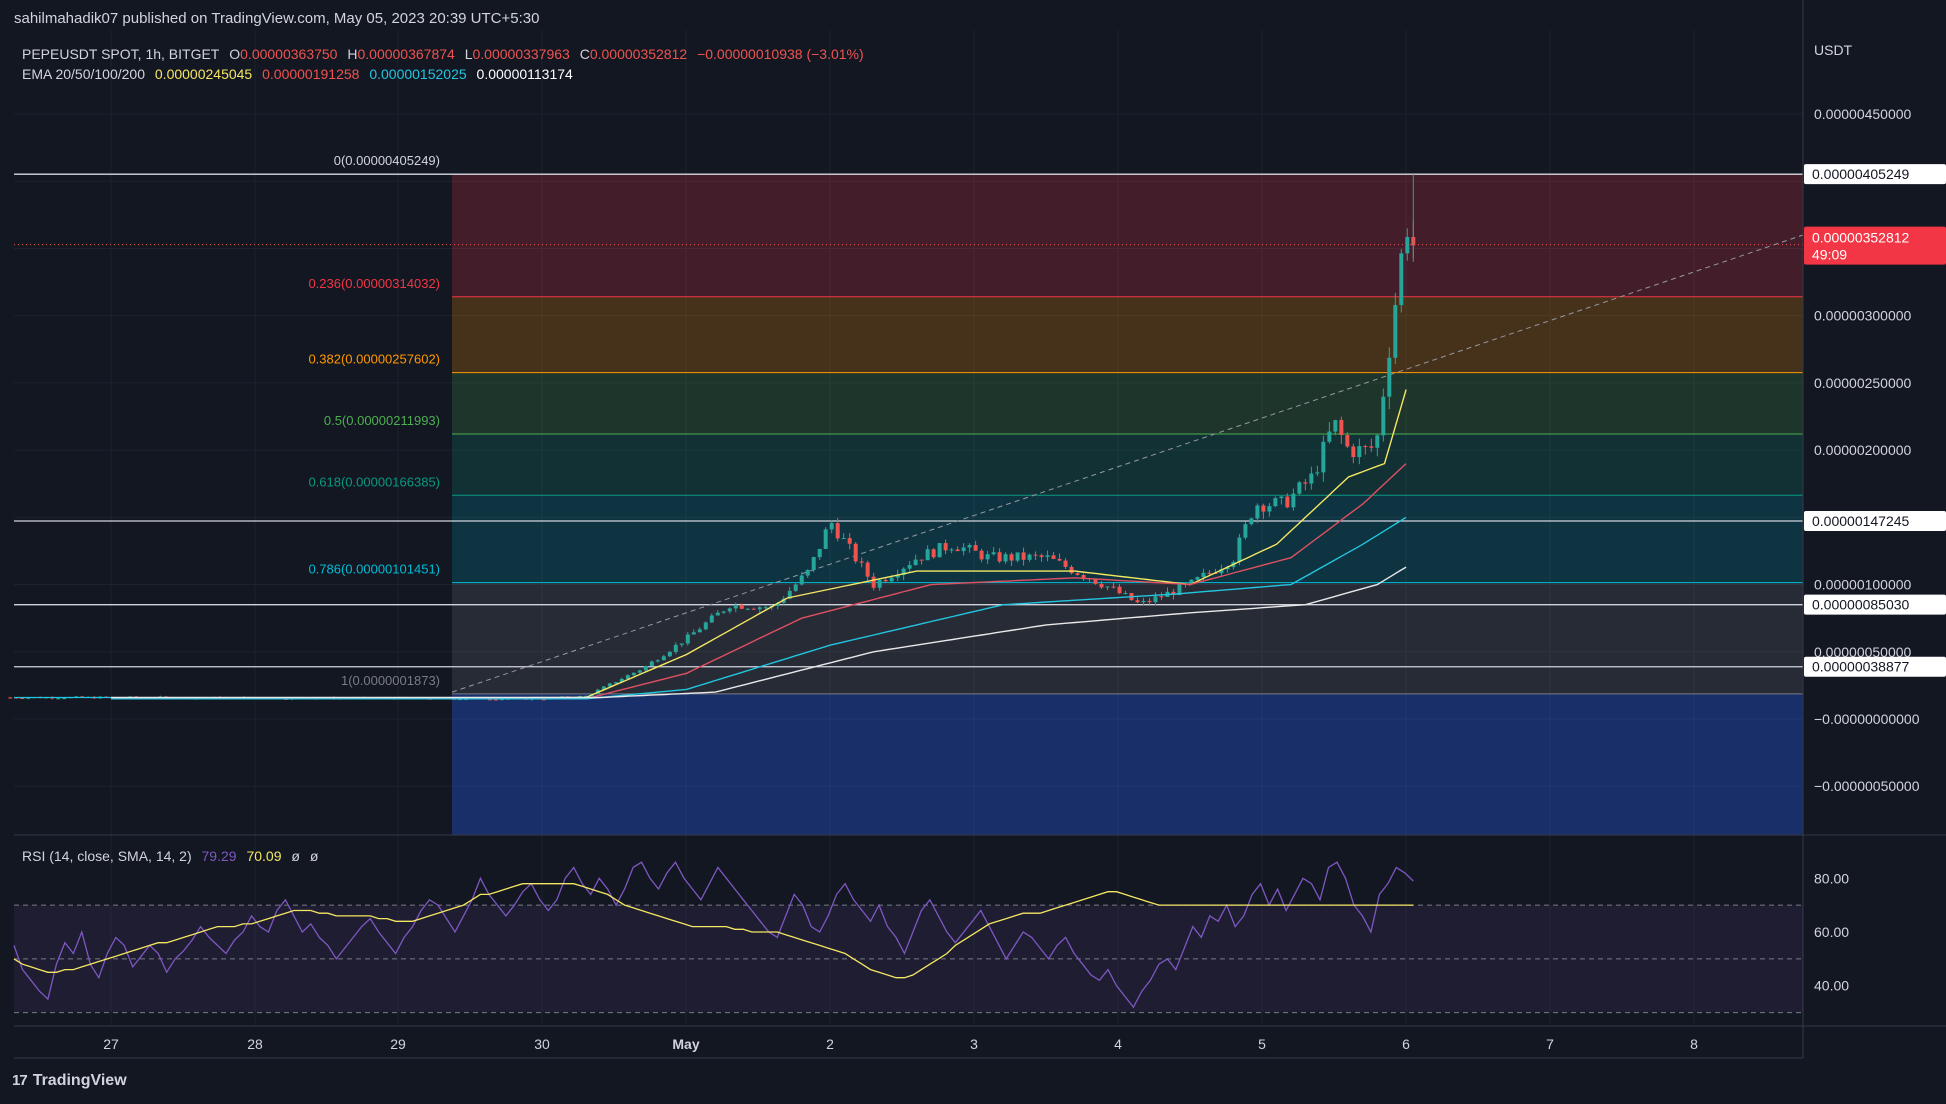  What do you see at coordinates (1861, 174) in the screenshot?
I see `price-tag-label: 0.00000405249` at bounding box center [1861, 174].